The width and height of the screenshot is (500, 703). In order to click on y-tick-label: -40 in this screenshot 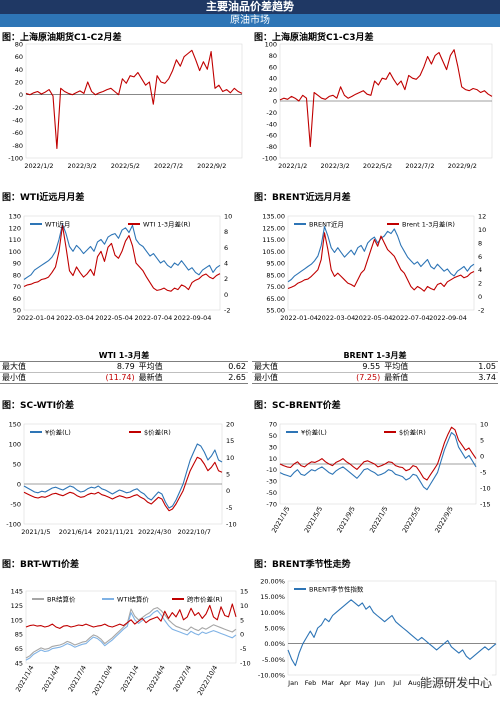, I will do `click(17, 121)`.